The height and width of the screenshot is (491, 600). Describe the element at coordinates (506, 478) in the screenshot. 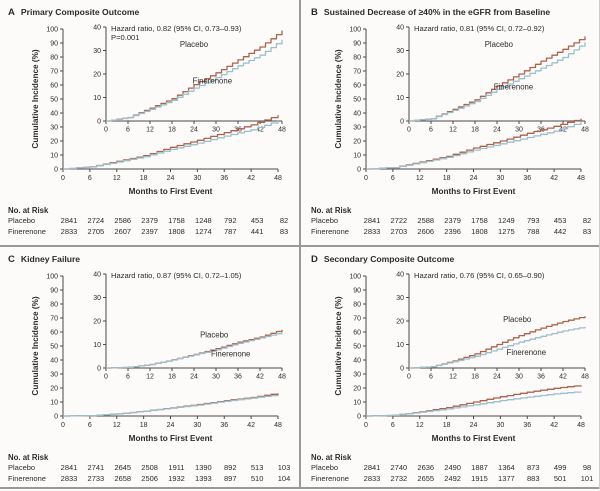

I see `risk-count: 1377` at that location.